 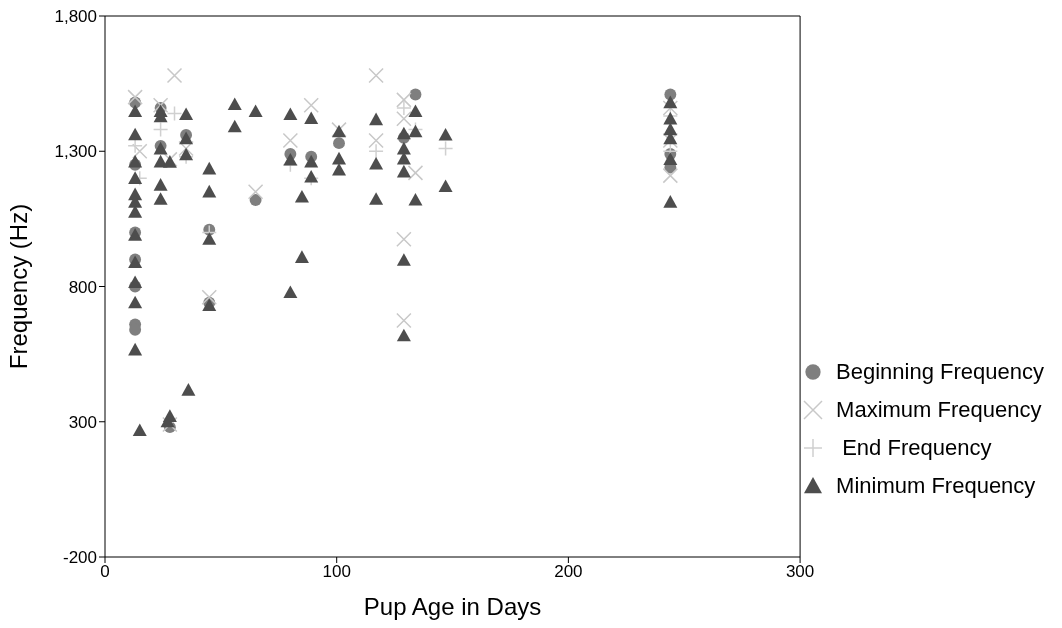 I want to click on legend-label: Beginning Frequency, so click(x=940, y=372).